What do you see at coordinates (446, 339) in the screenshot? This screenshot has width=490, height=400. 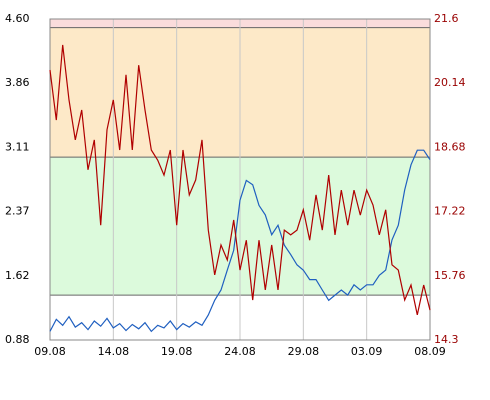 I see `y2-tick-label: 14.3` at bounding box center [446, 339].